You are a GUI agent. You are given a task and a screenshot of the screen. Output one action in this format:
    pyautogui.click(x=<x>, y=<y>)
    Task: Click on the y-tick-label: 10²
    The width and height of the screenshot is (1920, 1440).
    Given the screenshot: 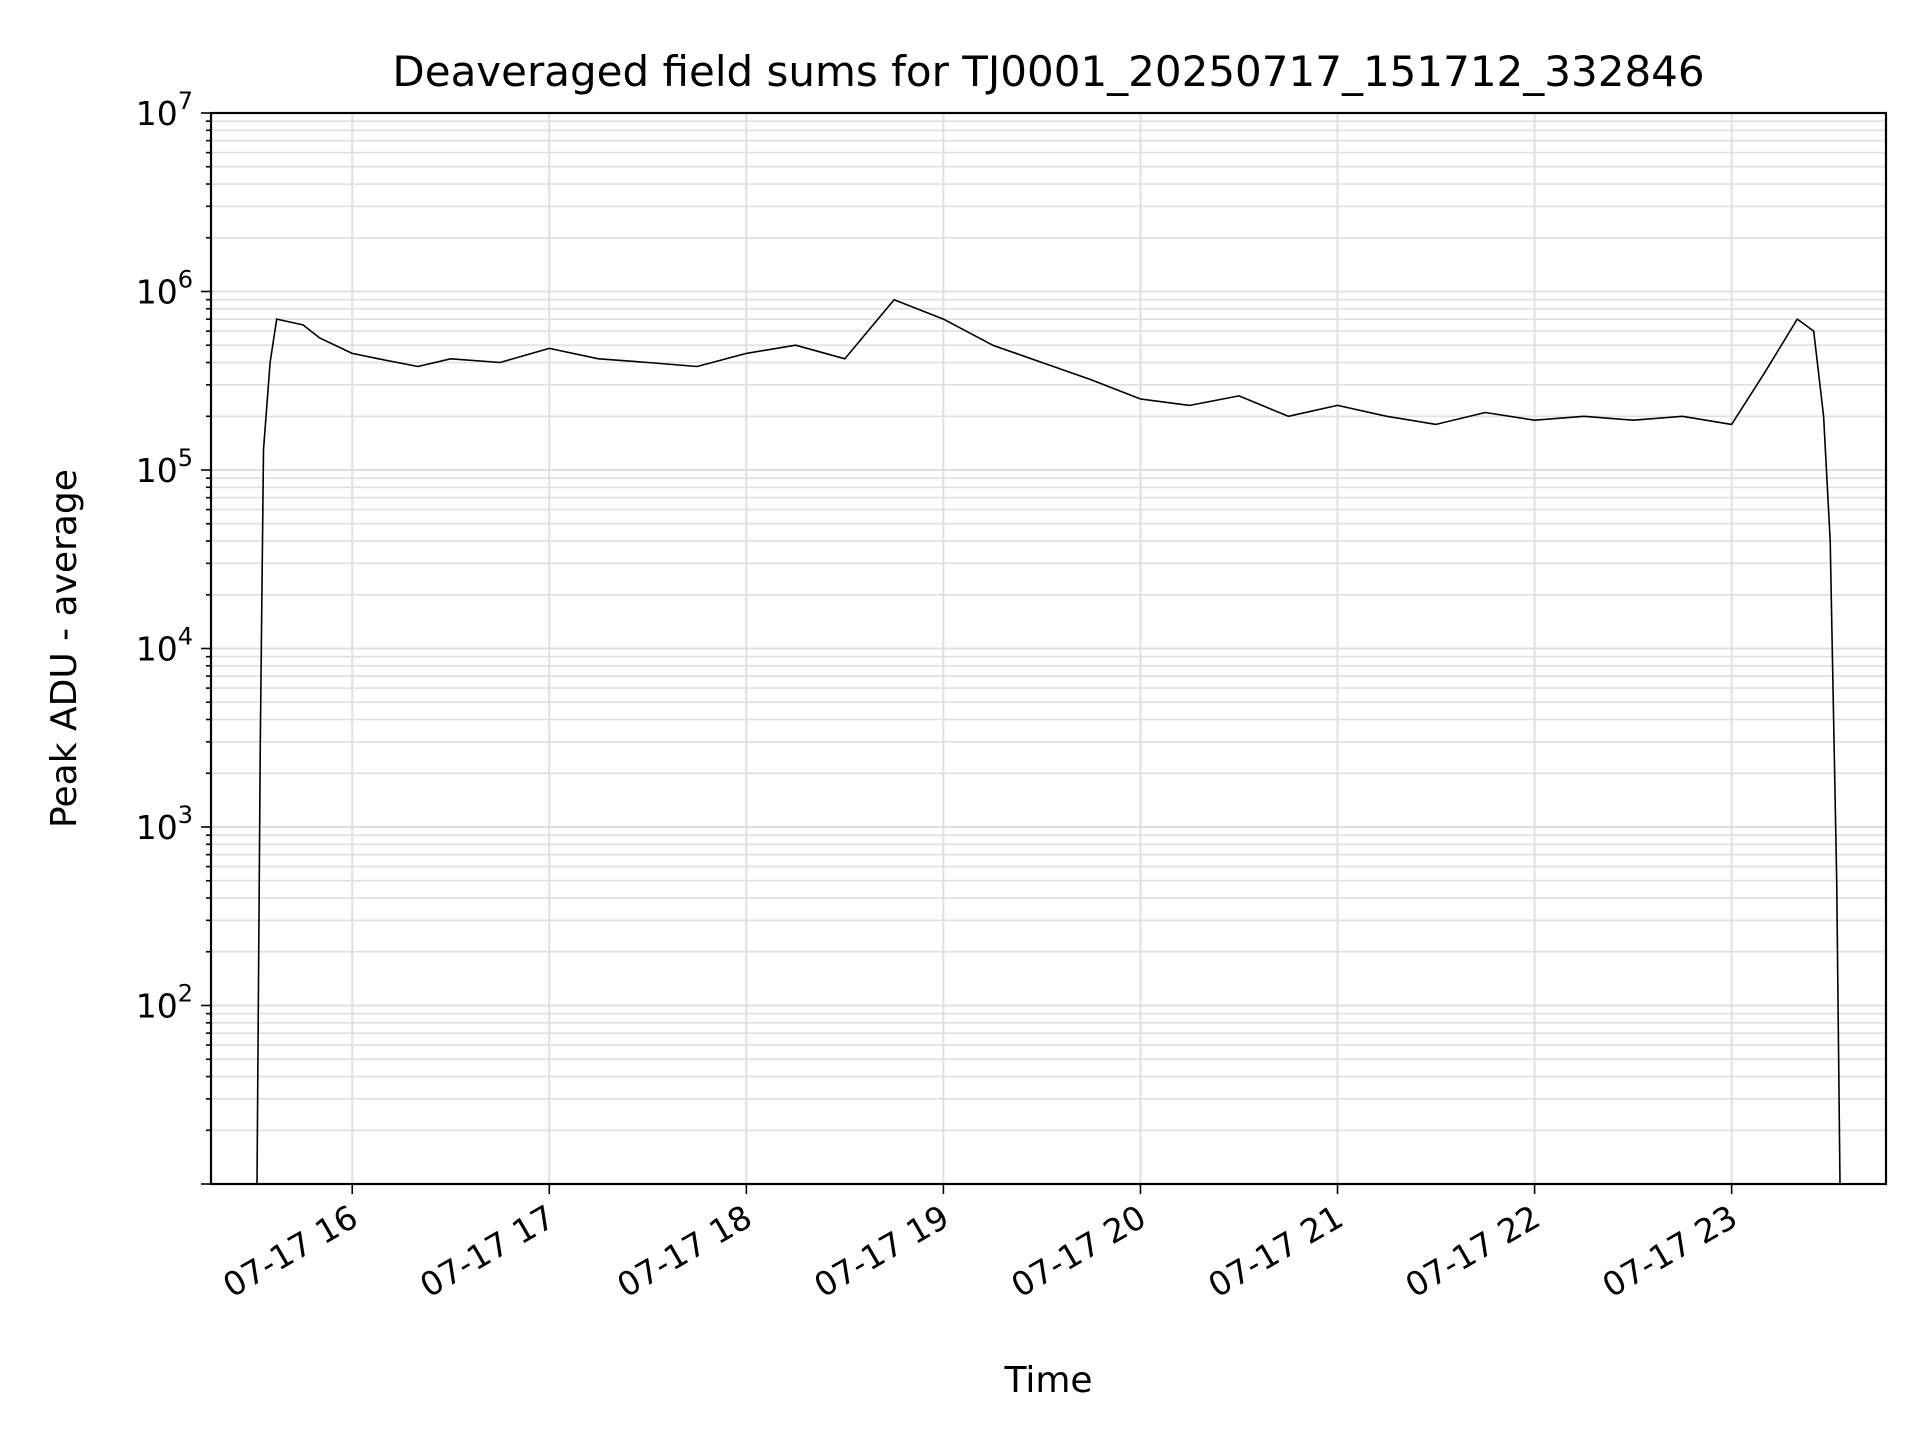 What is the action you would take?
    pyautogui.click(x=164, y=1003)
    